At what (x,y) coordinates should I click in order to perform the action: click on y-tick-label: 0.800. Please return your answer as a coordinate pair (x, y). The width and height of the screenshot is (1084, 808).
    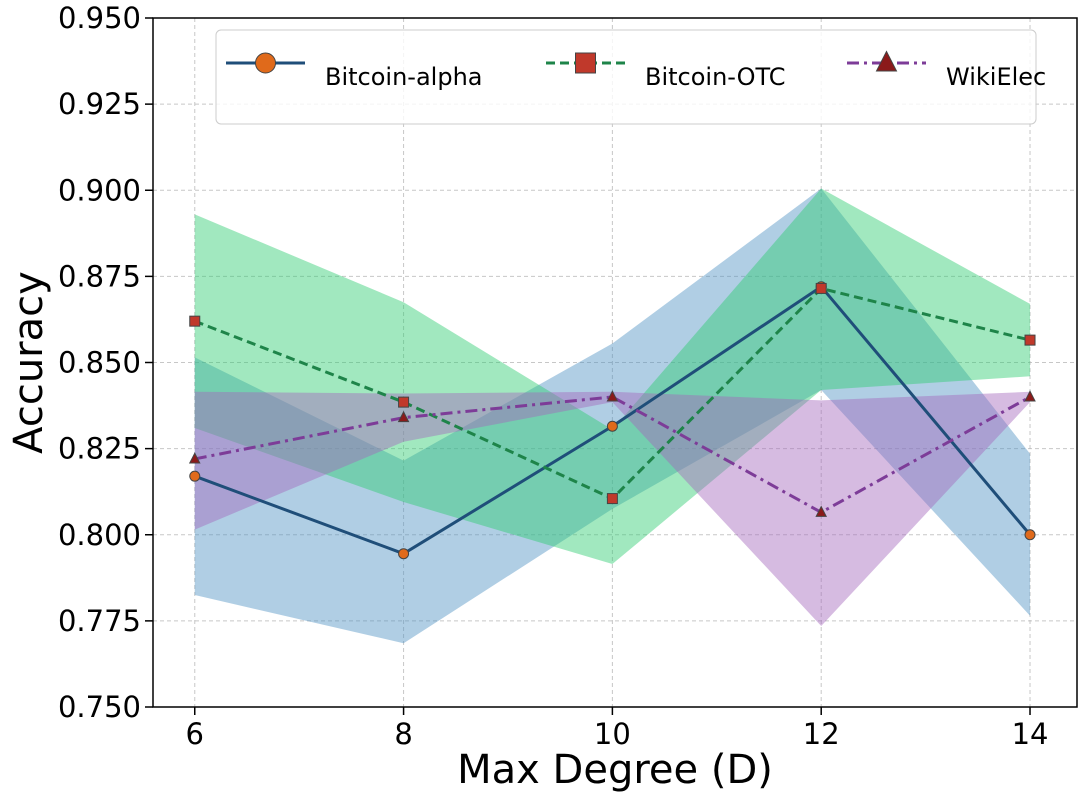
    Looking at the image, I should click on (99, 535).